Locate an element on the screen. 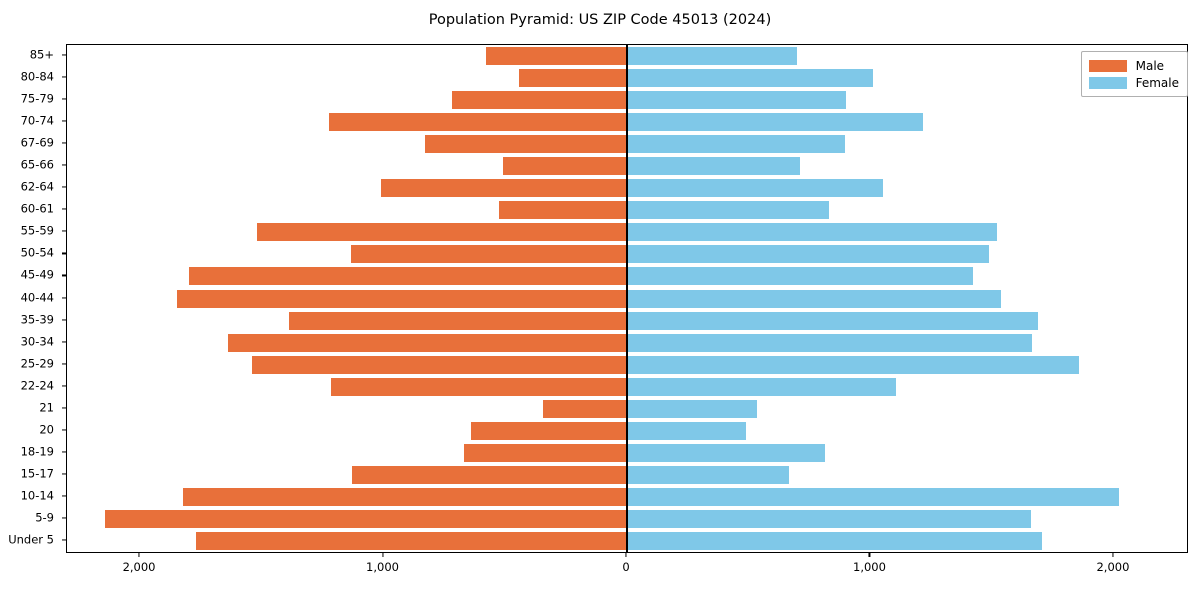 The height and width of the screenshot is (600, 1200). legend-swatch-female is located at coordinates (1107, 82).